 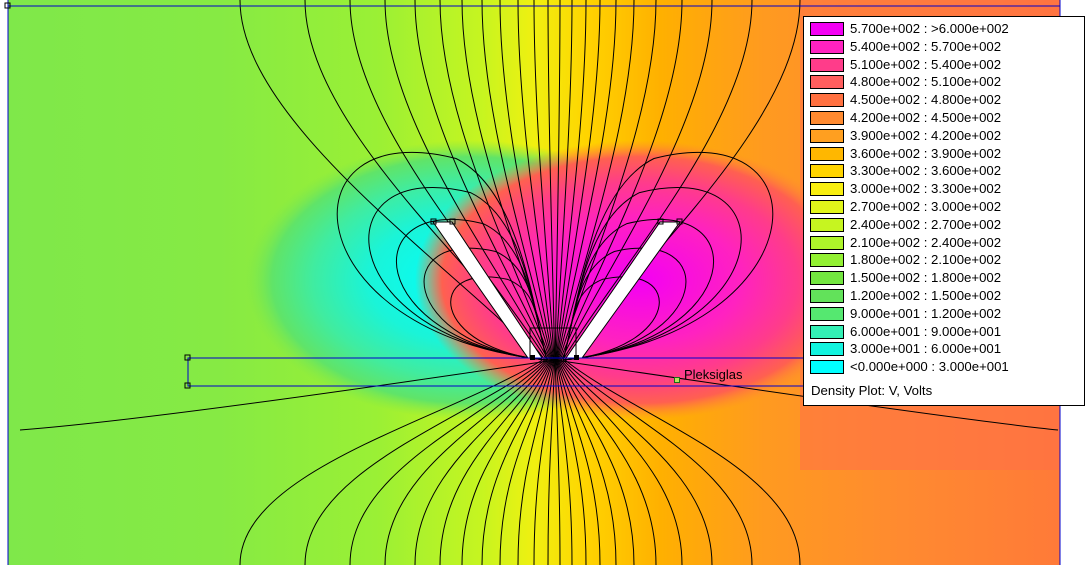 I want to click on legend-item: 4.200e+002 : 4.500e+002, so click(x=945, y=118).